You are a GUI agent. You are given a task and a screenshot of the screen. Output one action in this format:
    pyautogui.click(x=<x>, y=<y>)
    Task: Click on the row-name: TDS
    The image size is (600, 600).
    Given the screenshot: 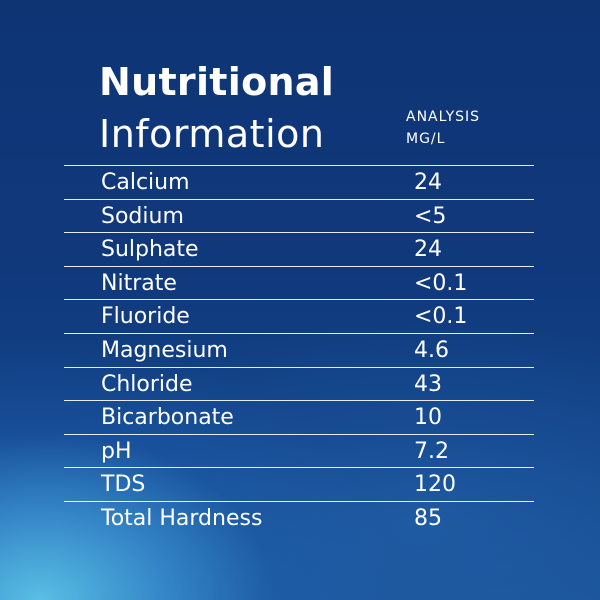 What is the action you would take?
    pyautogui.click(x=123, y=485)
    